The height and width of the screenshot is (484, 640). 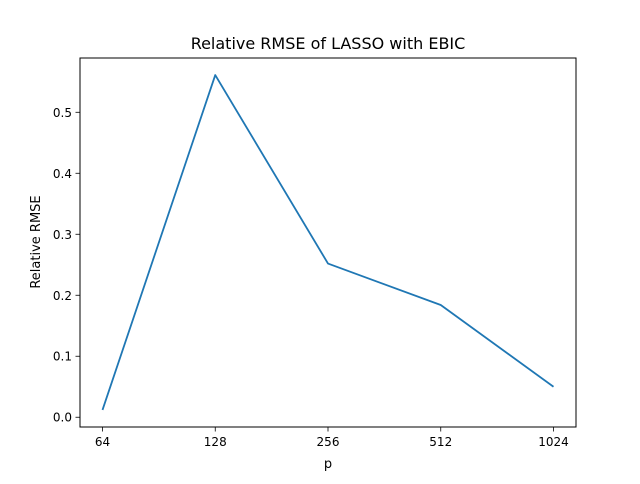 What do you see at coordinates (328, 464) in the screenshot?
I see `x-axis-label: p` at bounding box center [328, 464].